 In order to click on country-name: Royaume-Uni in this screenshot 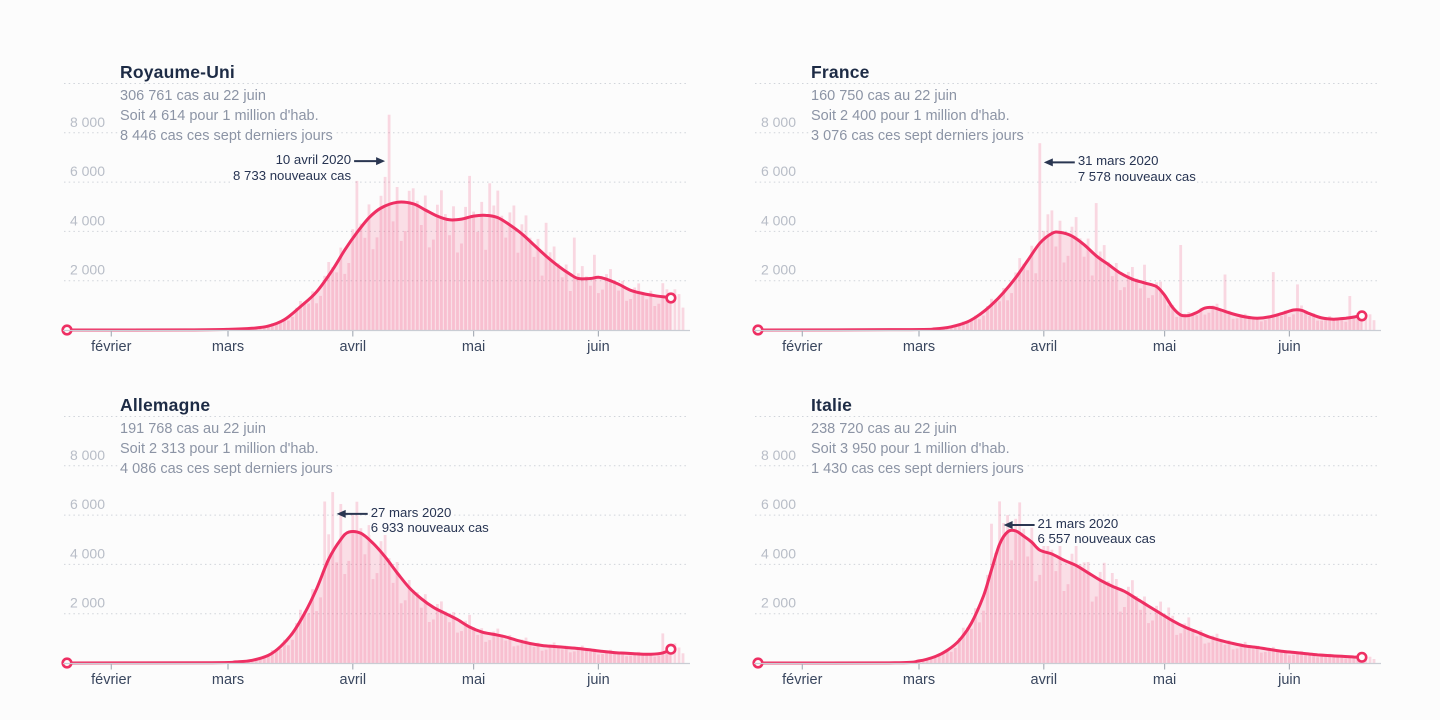, I will do `click(179, 72)`.